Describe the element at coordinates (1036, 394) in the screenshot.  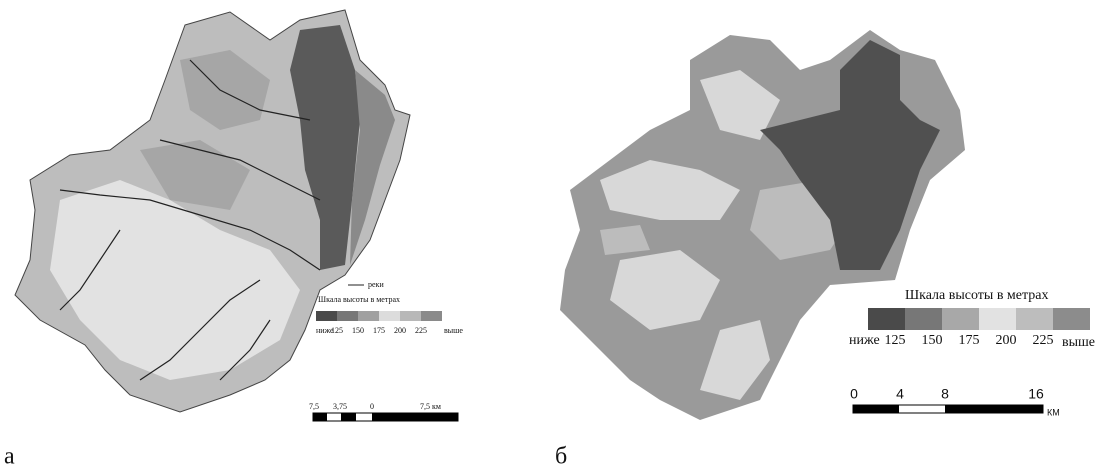
I see `scale-label: 16` at that location.